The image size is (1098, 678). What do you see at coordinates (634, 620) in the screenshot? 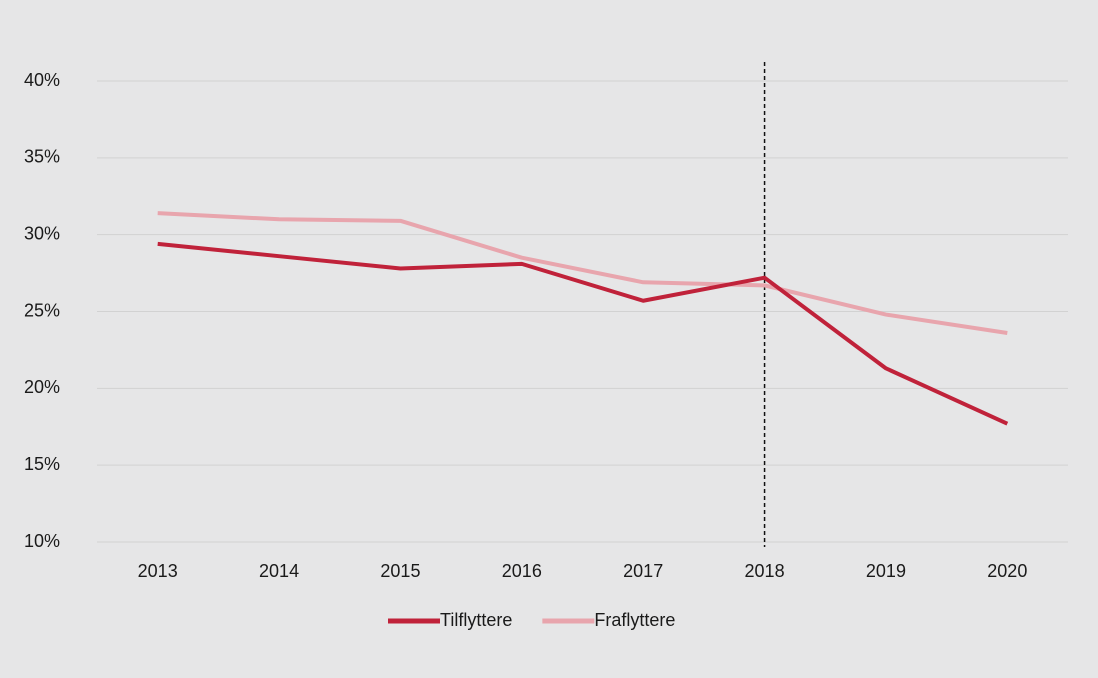
I see `legend-label: Fraflyttere` at bounding box center [634, 620].